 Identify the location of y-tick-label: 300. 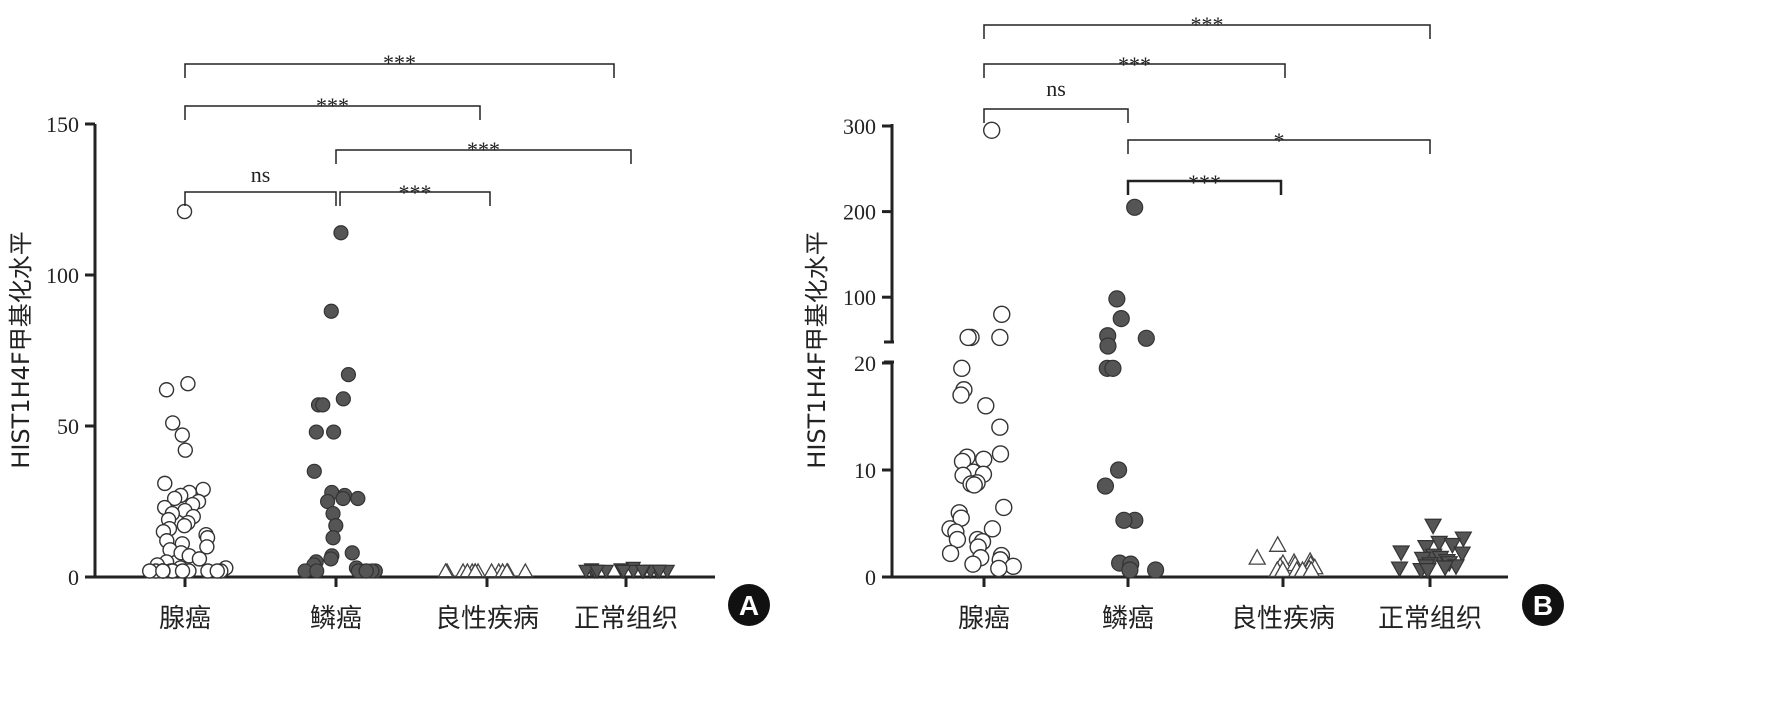
(859, 126).